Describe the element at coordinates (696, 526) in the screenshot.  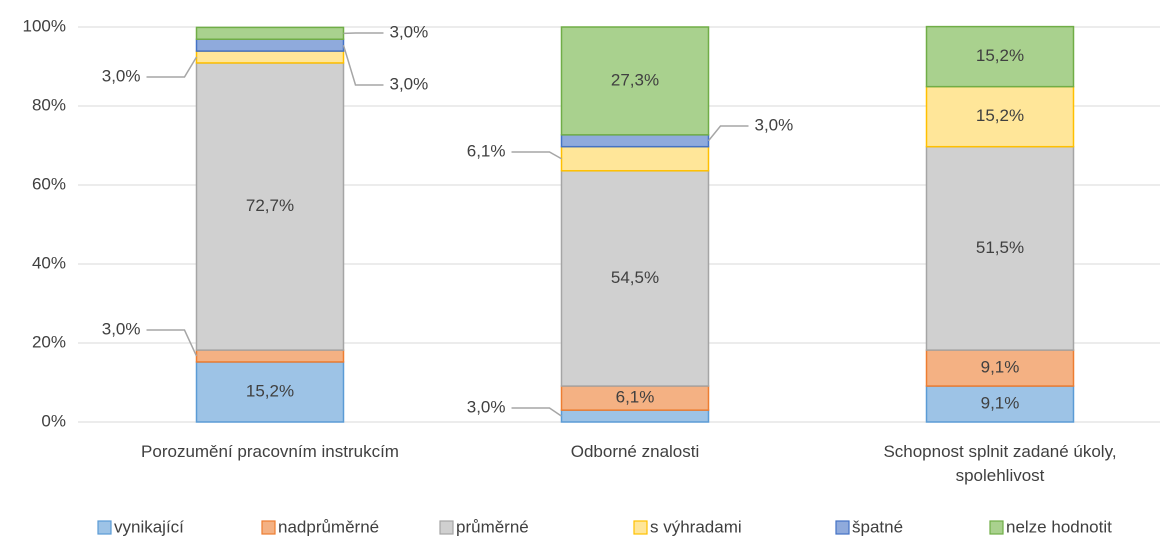
I see `legend-label: s výhradami` at that location.